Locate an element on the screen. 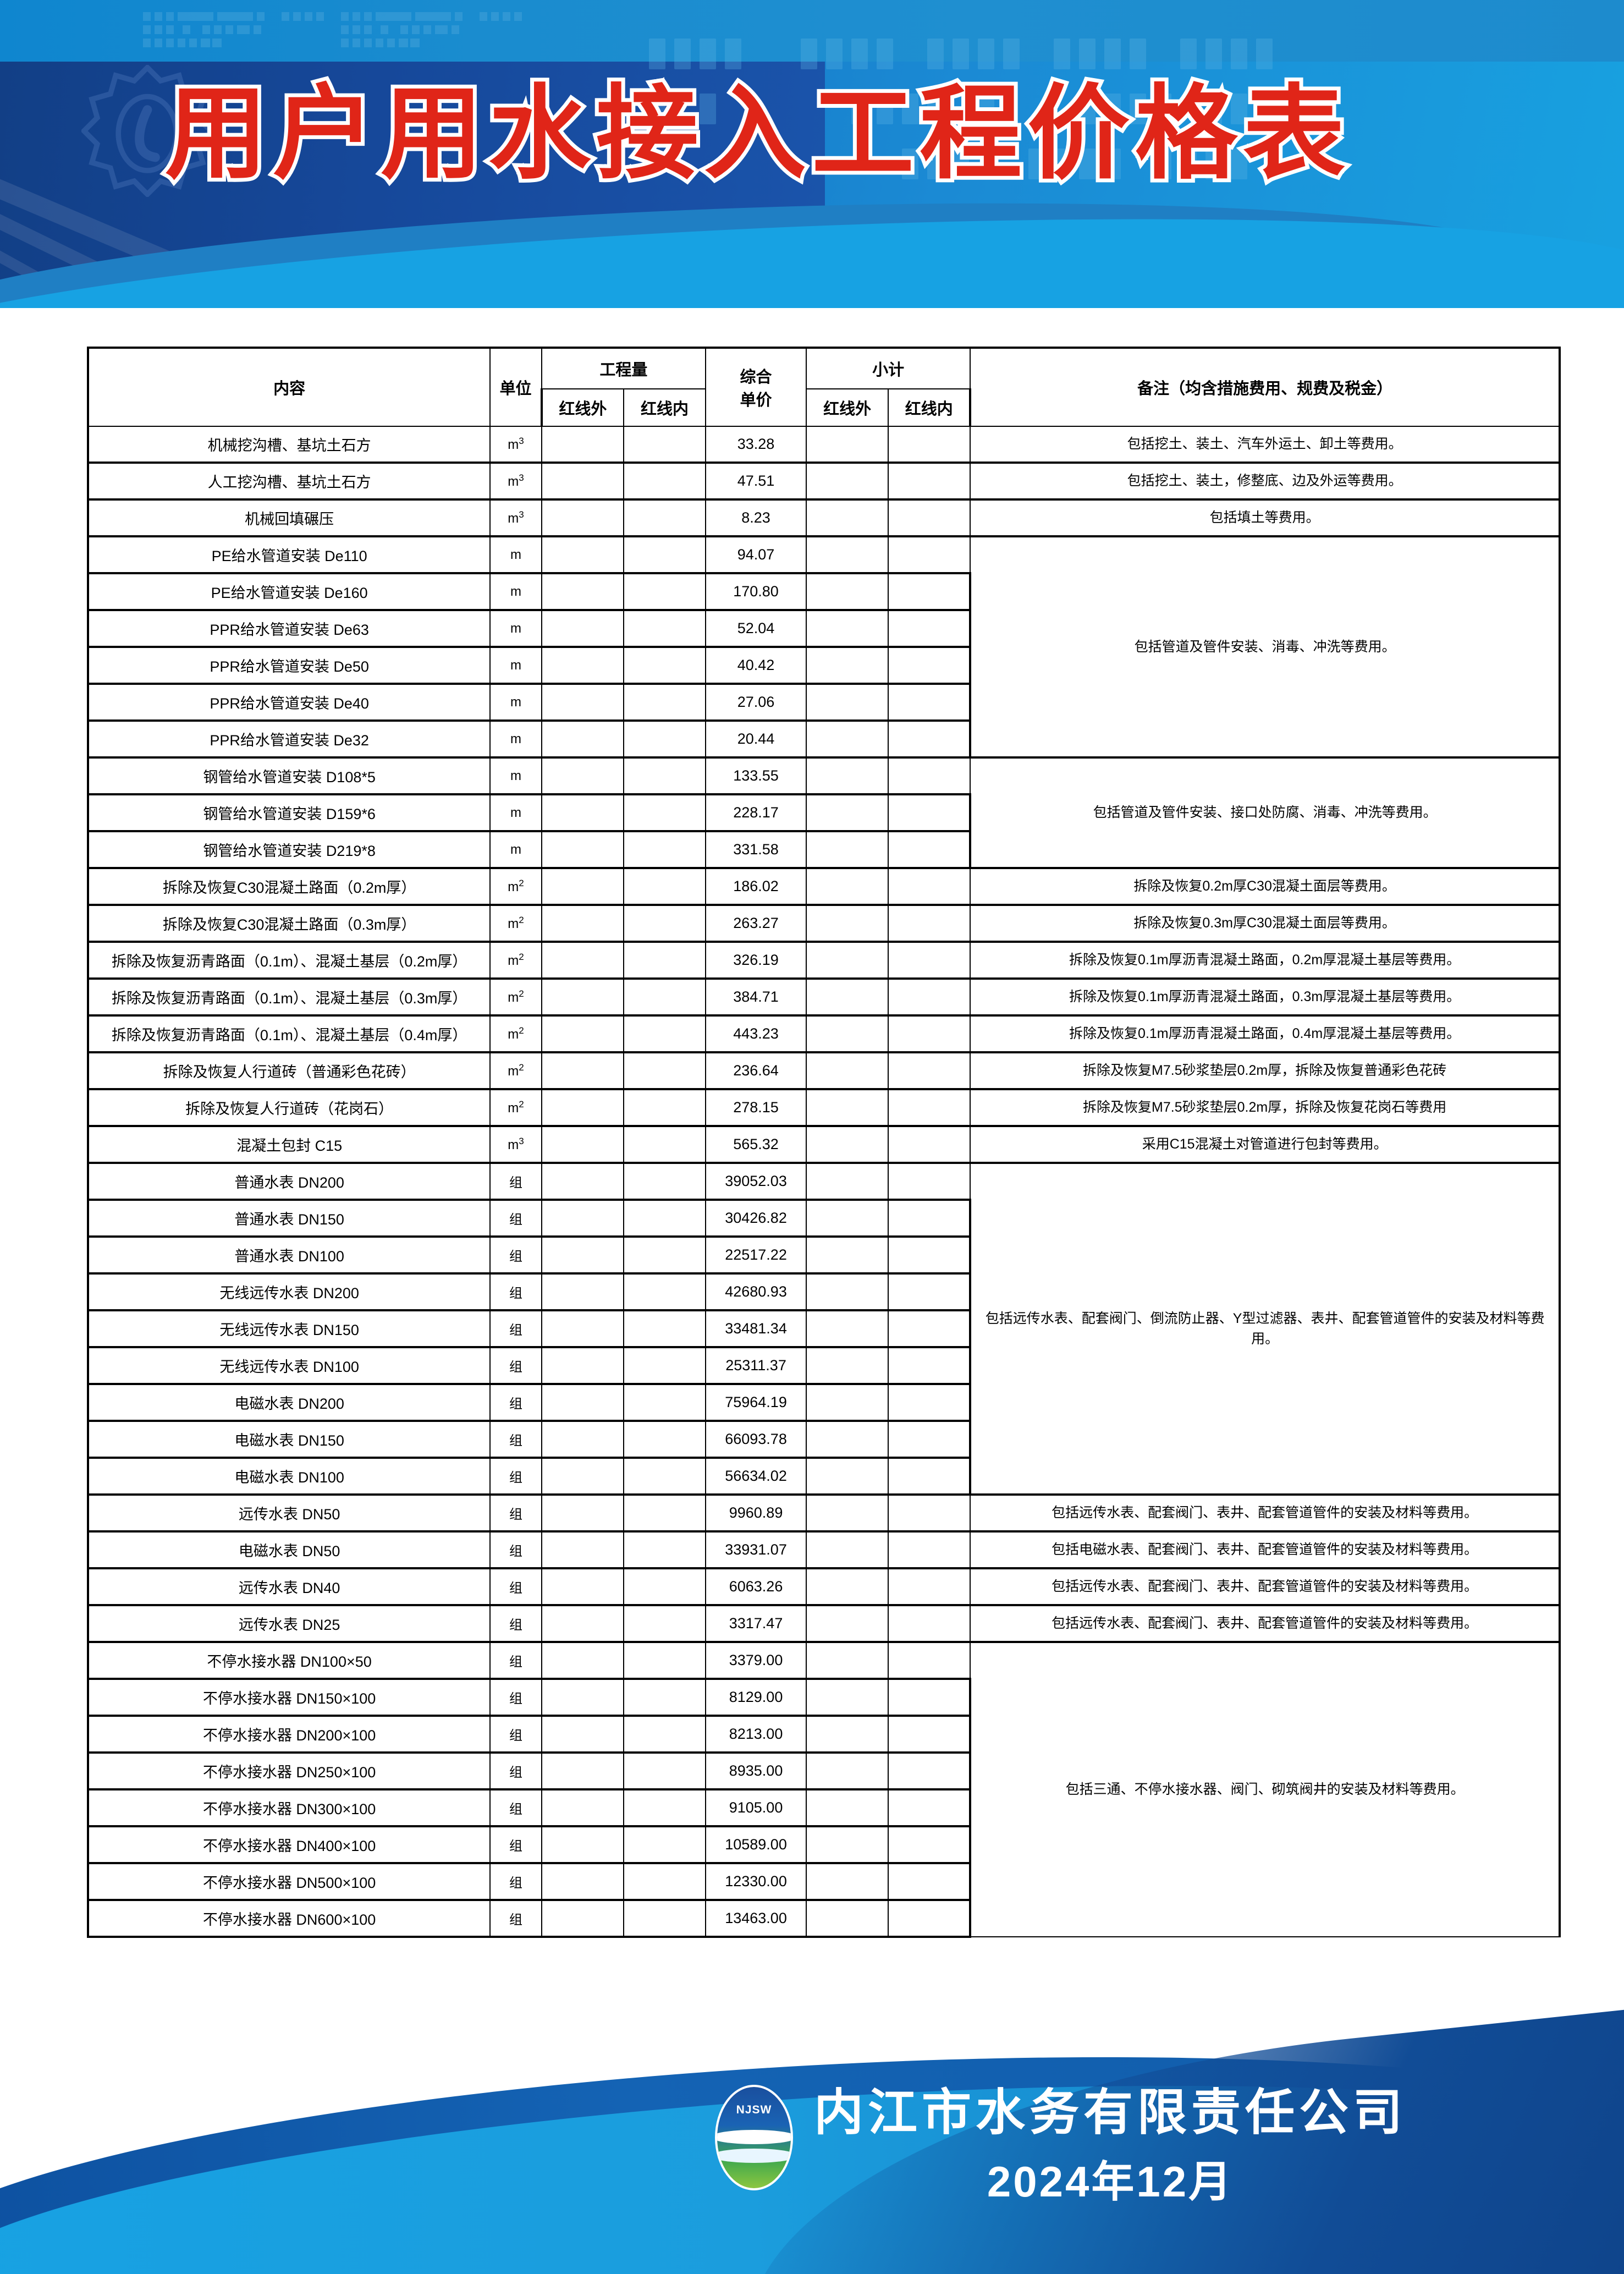 The height and width of the screenshot is (2274, 1624). unit-price-line2: 单价 is located at coordinates (756, 401).